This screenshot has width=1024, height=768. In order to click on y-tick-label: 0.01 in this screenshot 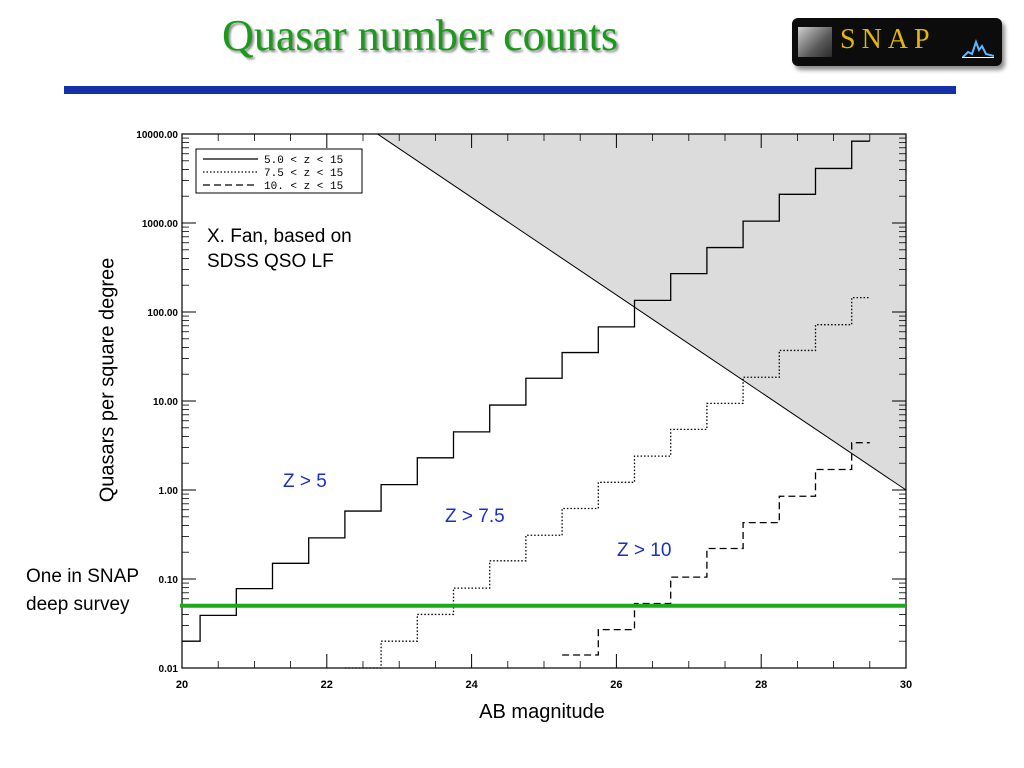, I will do `click(169, 669)`.